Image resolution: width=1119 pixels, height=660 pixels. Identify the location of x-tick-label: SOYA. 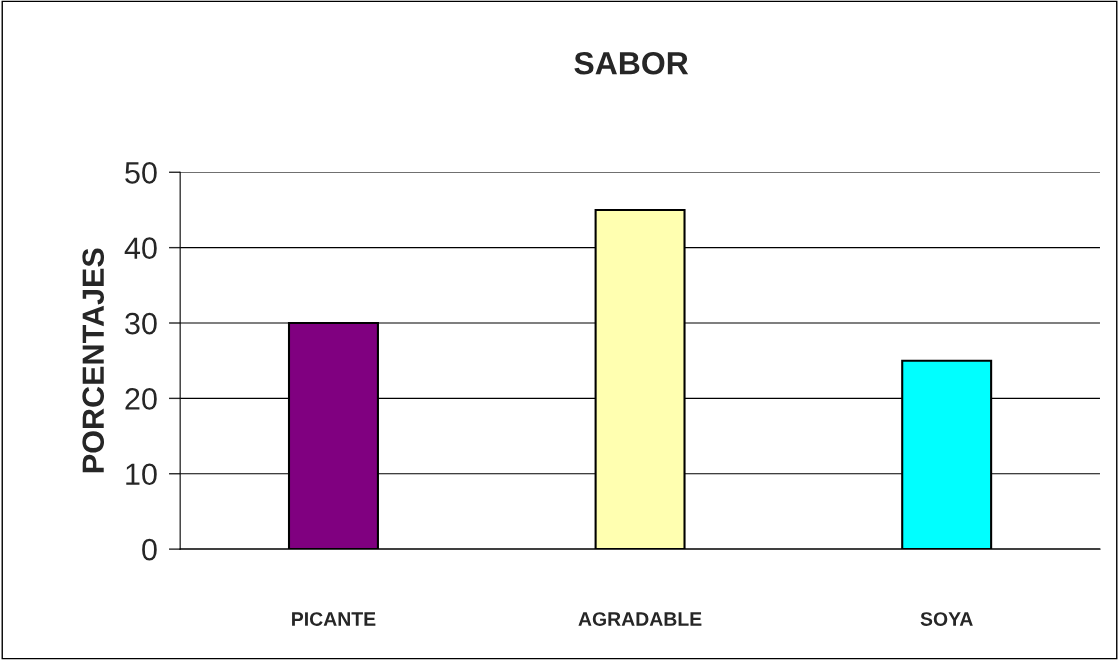
(946, 619).